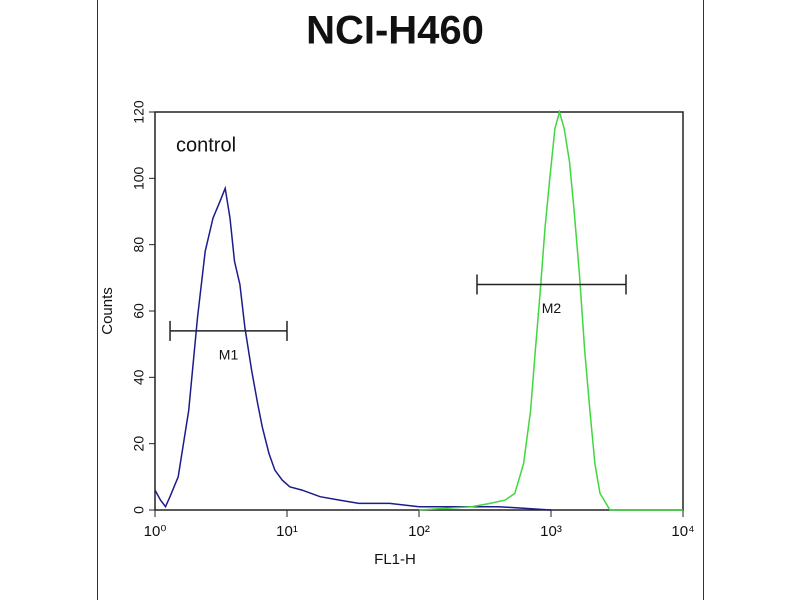 The width and height of the screenshot is (800, 600). I want to click on y-tick-label: 0, so click(139, 510).